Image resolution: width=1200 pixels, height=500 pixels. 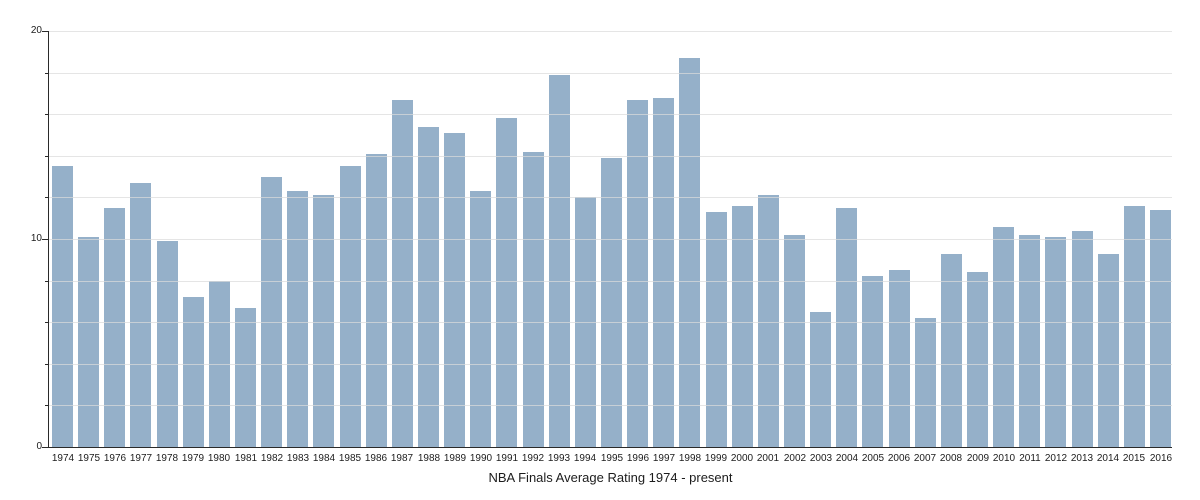 I want to click on year-label: 1989, so click(x=455, y=458).